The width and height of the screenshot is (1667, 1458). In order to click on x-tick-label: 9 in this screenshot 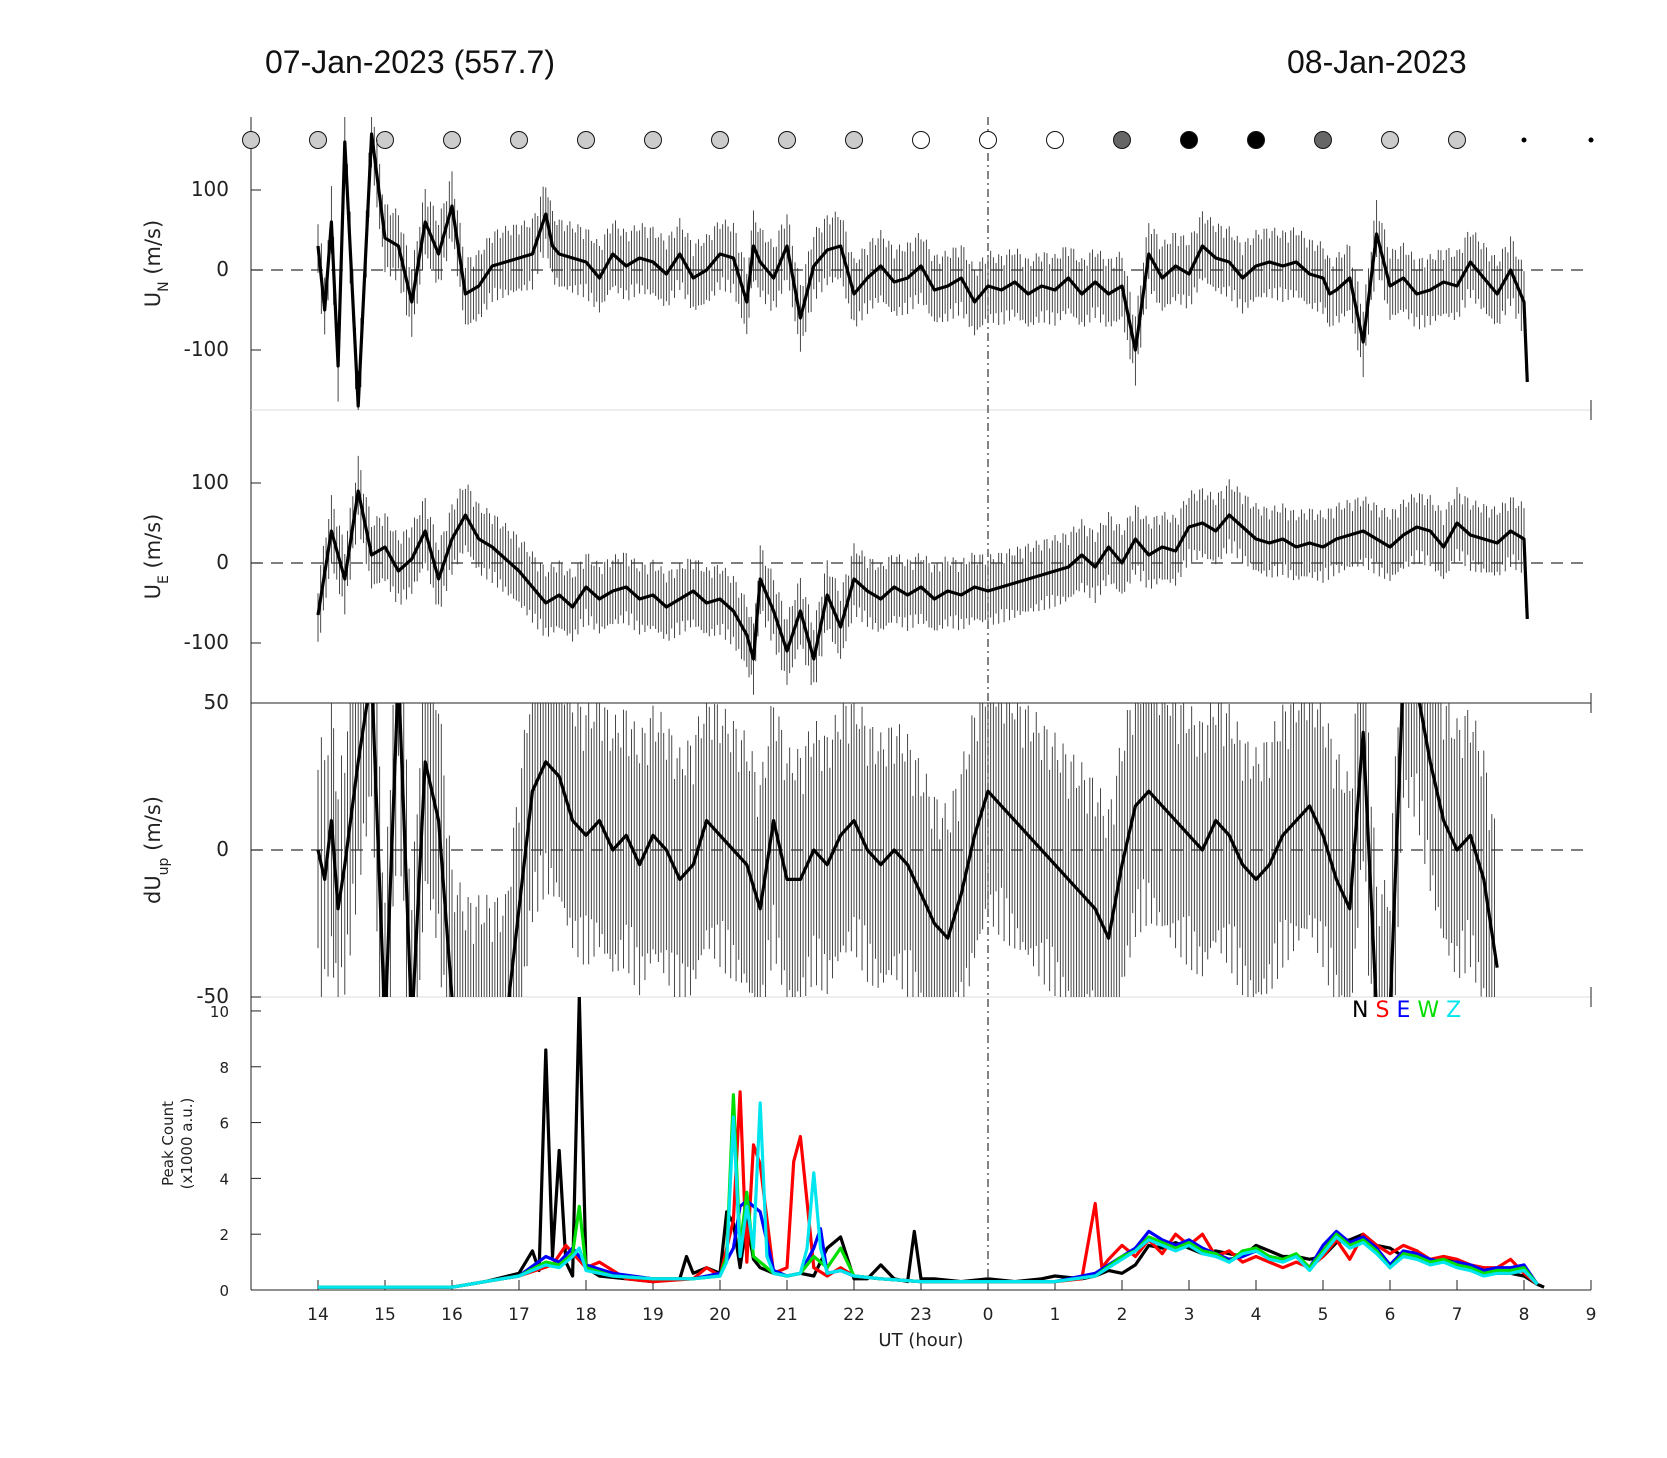, I will do `click(1591, 1315)`.